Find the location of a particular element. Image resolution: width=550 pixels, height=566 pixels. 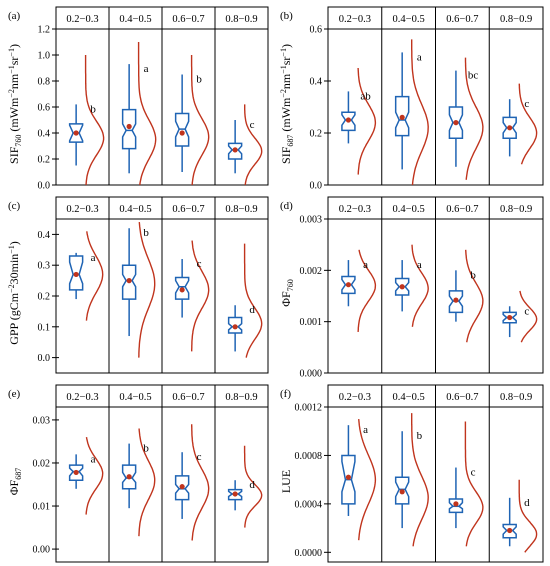

y-tick-label: 0.2 is located at coordinates (316, 134).